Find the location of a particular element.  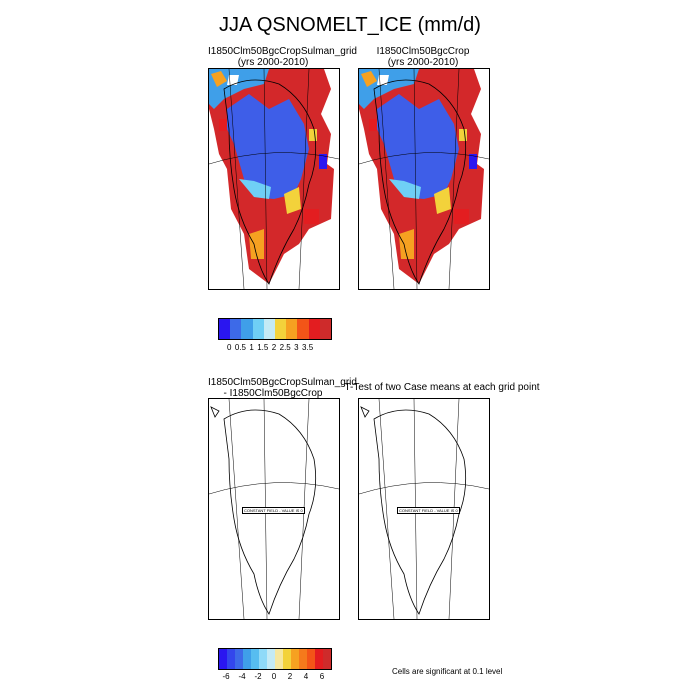

panel-2-title-line2: (yrs 2000-2010) is located at coordinates (423, 62).